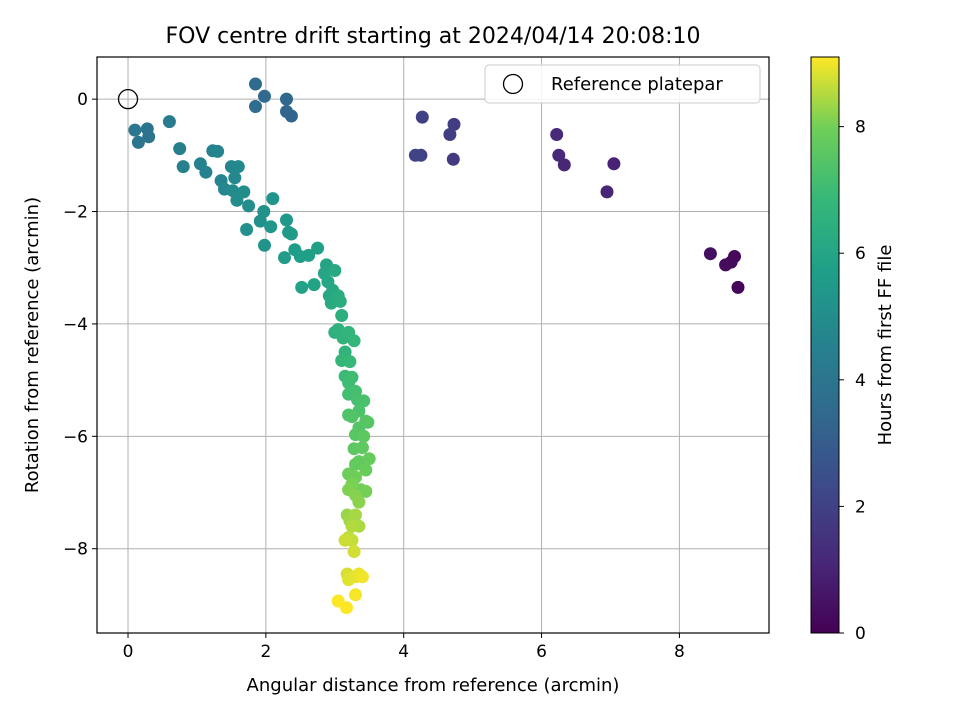 The height and width of the screenshot is (720, 960). I want to click on x-tick-label: 0, so click(128, 652).